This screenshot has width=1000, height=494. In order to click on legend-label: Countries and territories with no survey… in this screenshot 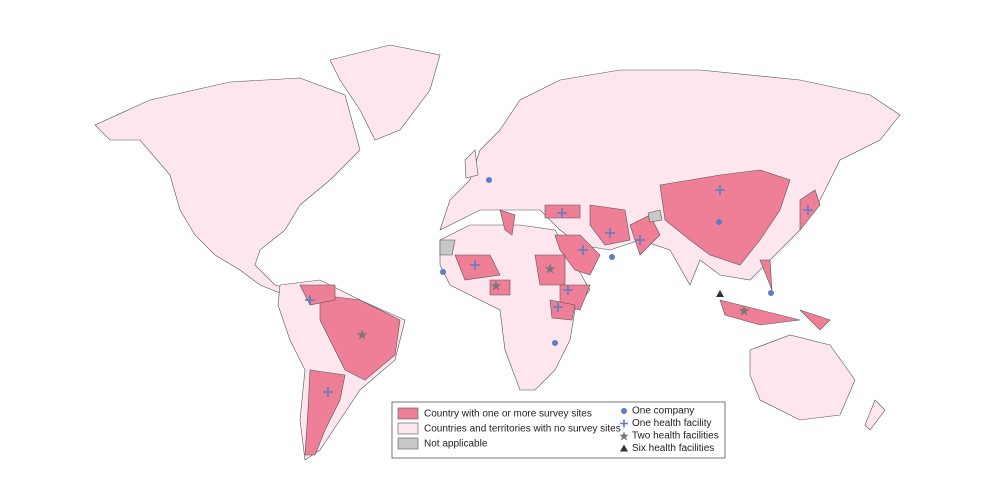, I will do `click(522, 429)`.